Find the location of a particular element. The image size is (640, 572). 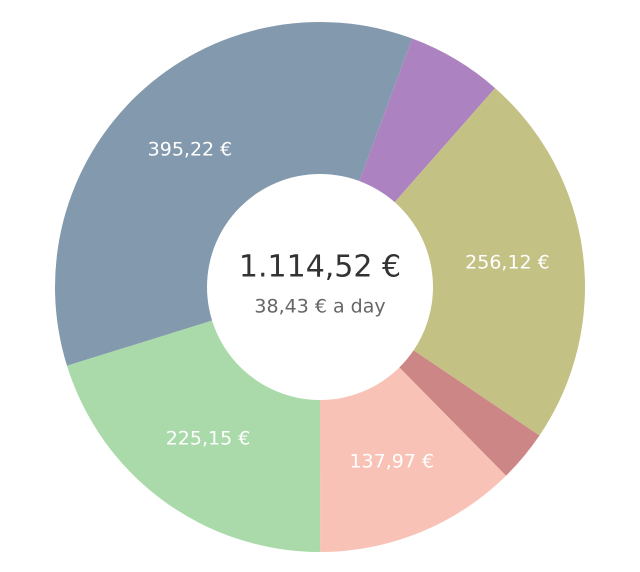

value-label: 225,15 € is located at coordinates (208, 439).